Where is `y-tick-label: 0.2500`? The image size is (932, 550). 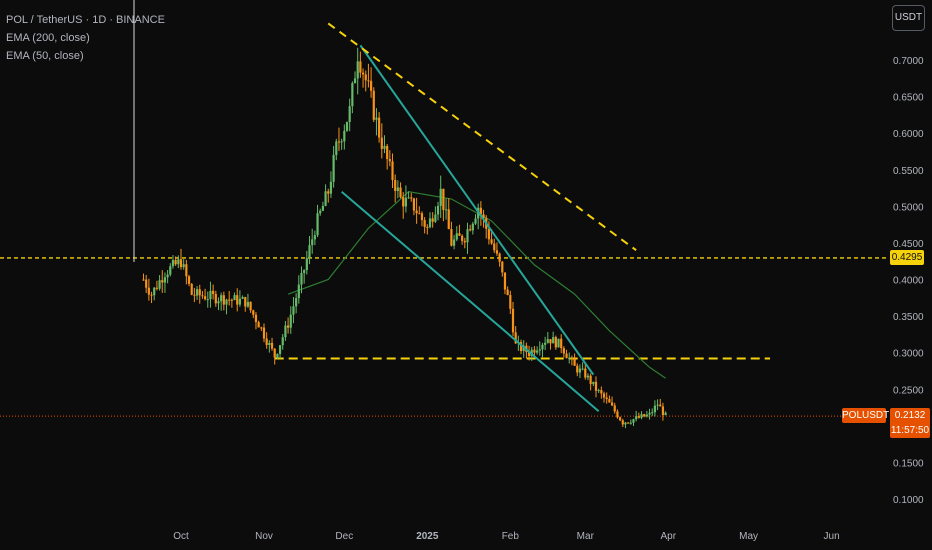 y-tick-label: 0.2500 is located at coordinates (908, 390).